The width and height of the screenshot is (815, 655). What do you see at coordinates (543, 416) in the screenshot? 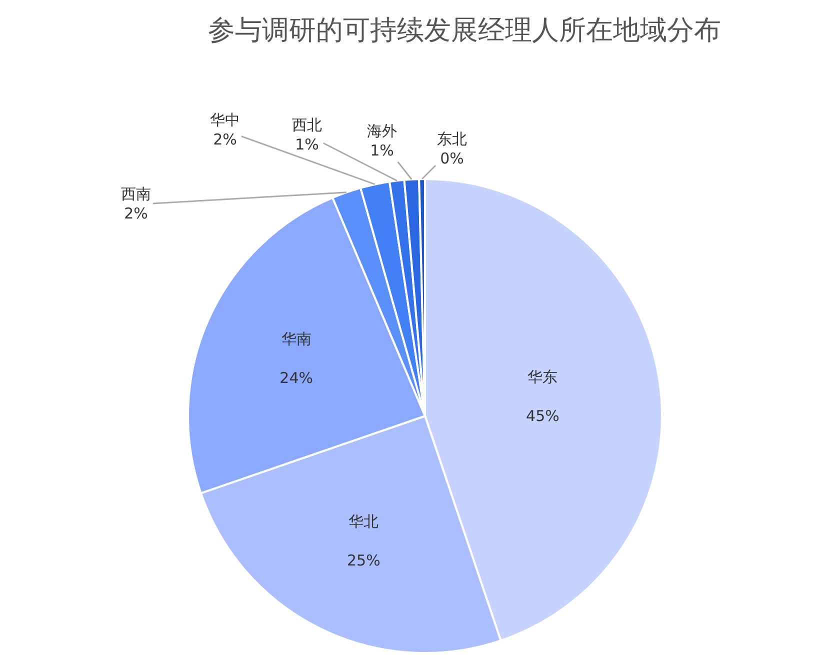
I see `data-label: 45%` at bounding box center [543, 416].